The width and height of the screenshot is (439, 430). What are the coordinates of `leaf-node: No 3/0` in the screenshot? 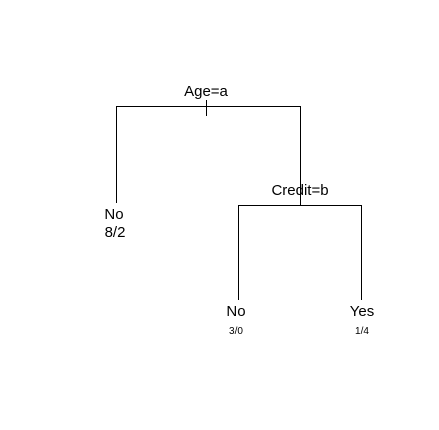 It's located at (235, 320).